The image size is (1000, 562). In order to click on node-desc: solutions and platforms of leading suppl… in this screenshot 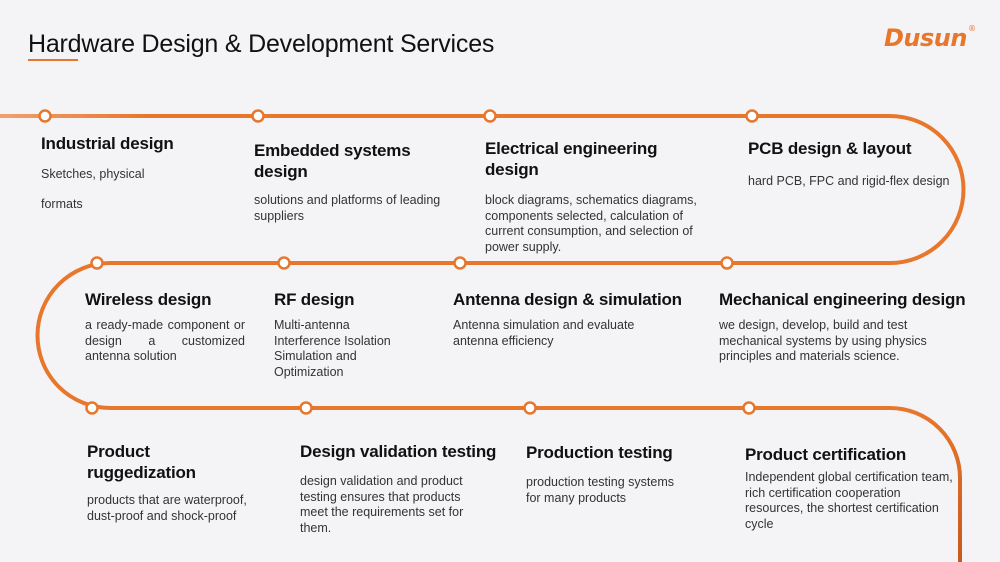, I will do `click(347, 208)`.